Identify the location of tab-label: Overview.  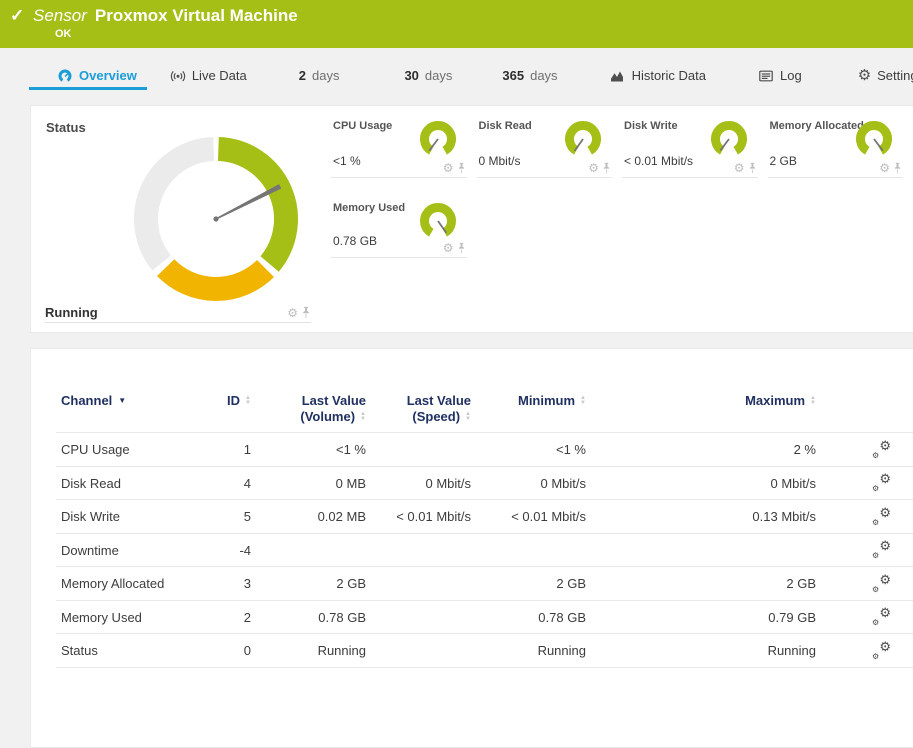
(108, 75).